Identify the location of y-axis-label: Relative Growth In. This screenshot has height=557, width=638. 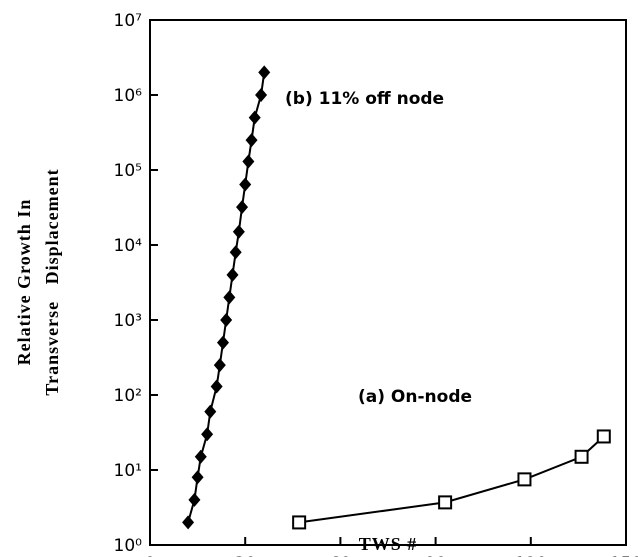
(24, 282).